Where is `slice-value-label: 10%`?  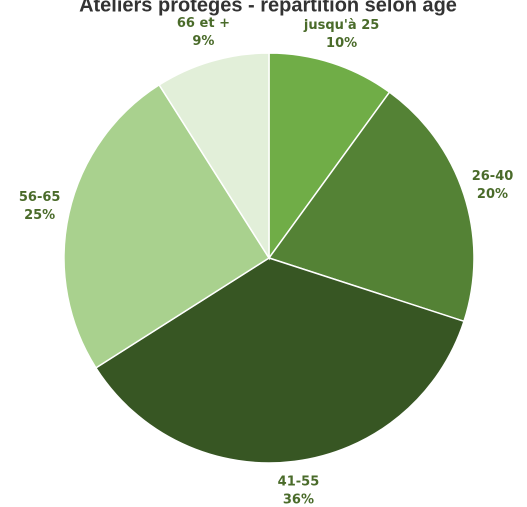 slice-value-label: 10% is located at coordinates (341, 43).